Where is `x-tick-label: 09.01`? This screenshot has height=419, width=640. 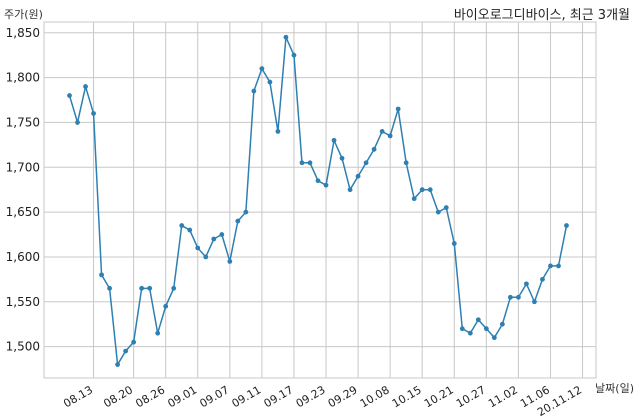 x-tick-label: 09.01 is located at coordinates (182, 396).